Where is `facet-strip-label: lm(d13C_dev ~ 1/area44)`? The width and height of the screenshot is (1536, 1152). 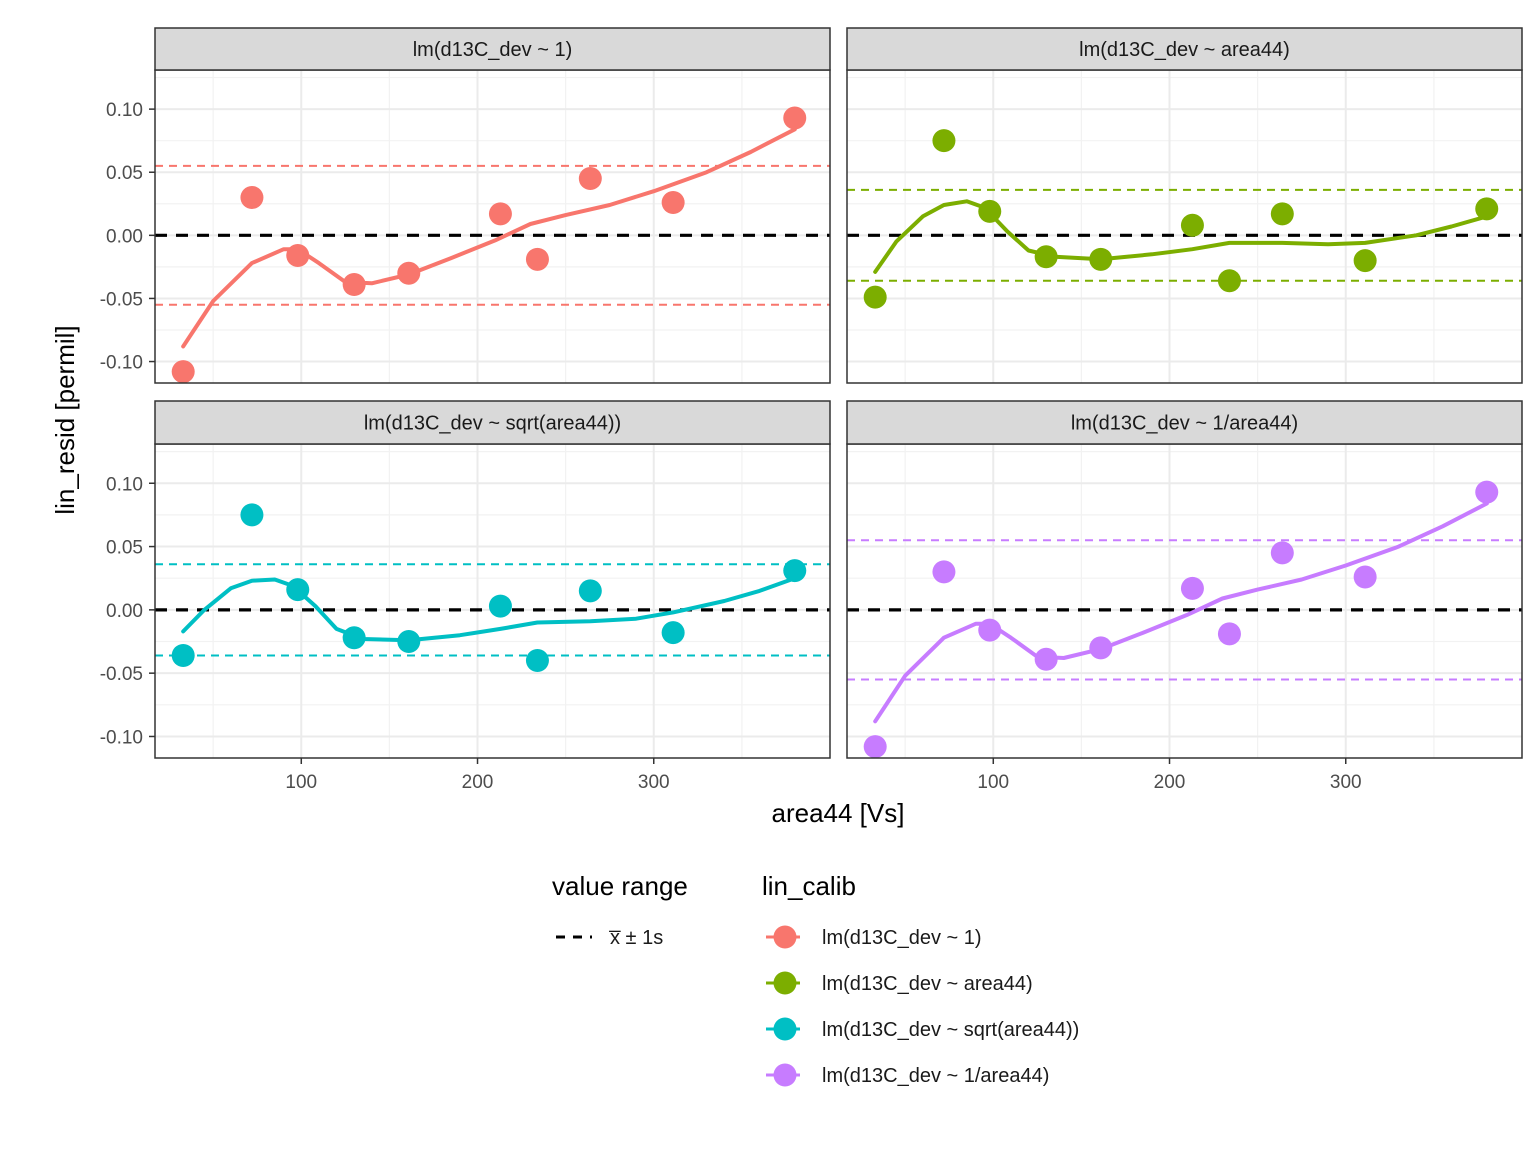 facet-strip-label: lm(d13C_dev ~ 1/area44) is located at coordinates (1184, 424).